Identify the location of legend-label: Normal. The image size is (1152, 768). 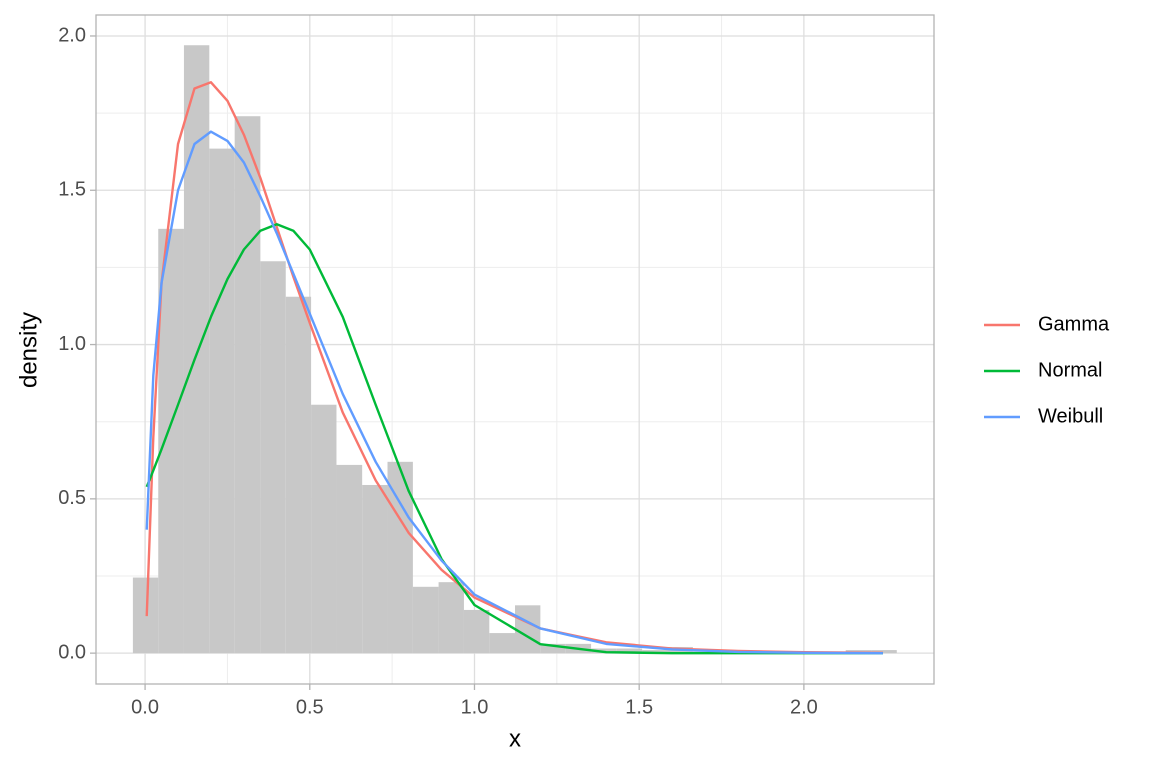
(1070, 370).